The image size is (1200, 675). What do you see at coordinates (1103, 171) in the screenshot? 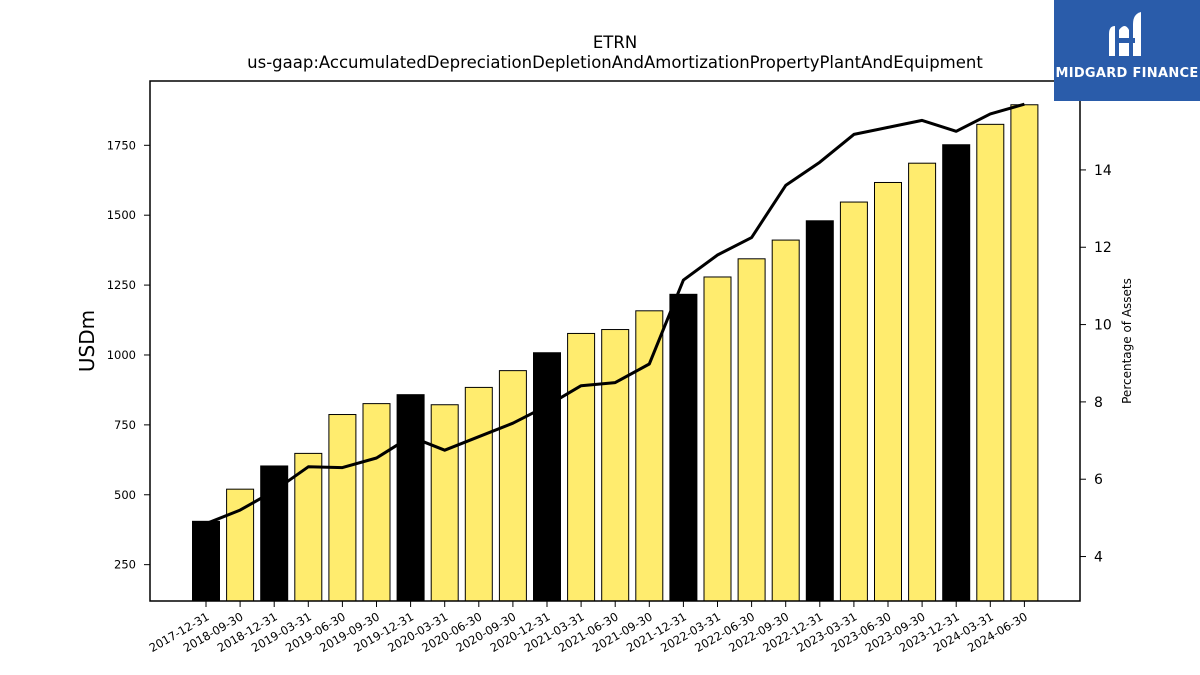
I see `y-tick-label-right: 14` at bounding box center [1103, 171].